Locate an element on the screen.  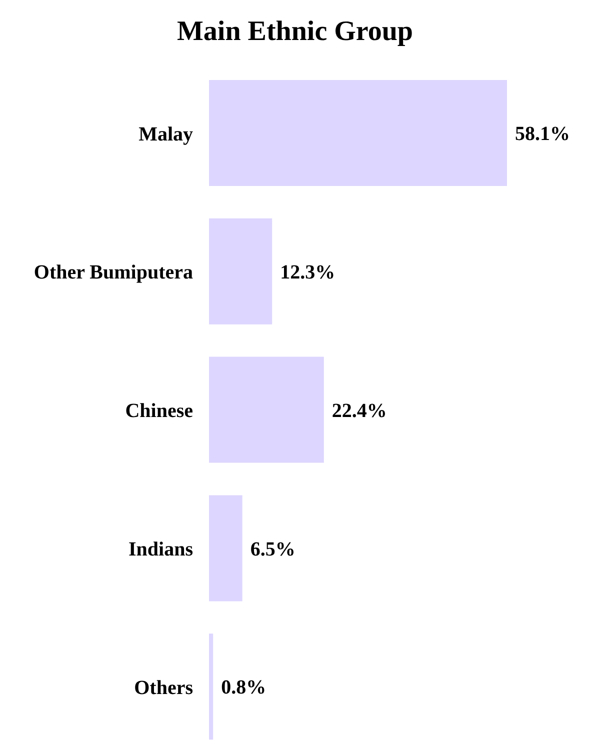
y-tick-label: Others is located at coordinates (164, 687).